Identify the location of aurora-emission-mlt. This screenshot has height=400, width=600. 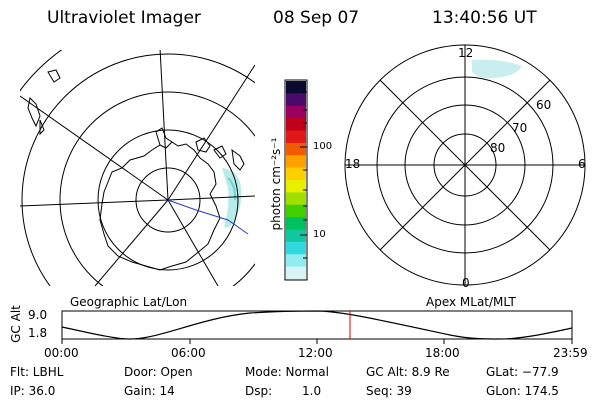
(497, 69).